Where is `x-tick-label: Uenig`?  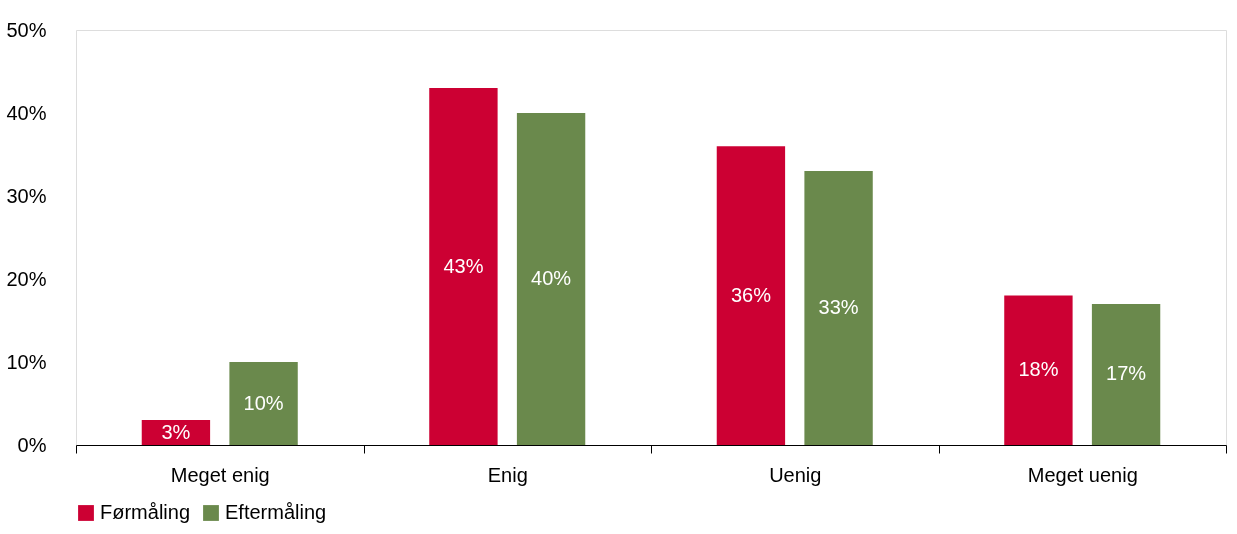 x-tick-label: Uenig is located at coordinates (795, 474).